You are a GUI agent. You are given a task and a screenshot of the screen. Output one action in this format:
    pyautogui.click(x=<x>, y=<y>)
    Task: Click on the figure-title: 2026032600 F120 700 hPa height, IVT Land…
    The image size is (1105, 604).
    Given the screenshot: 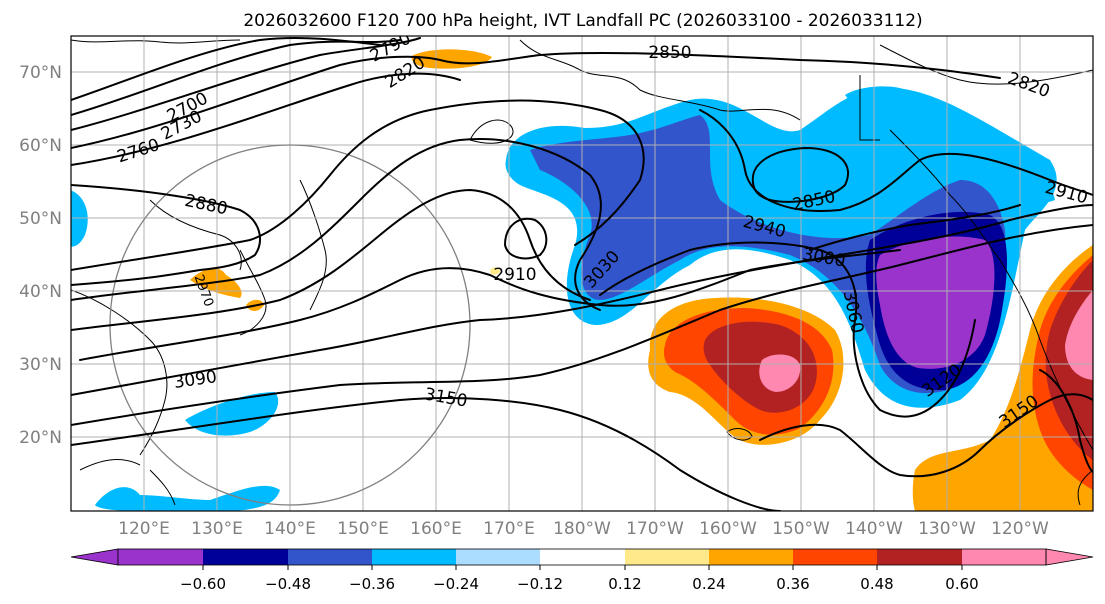 What is the action you would take?
    pyautogui.click(x=582, y=21)
    